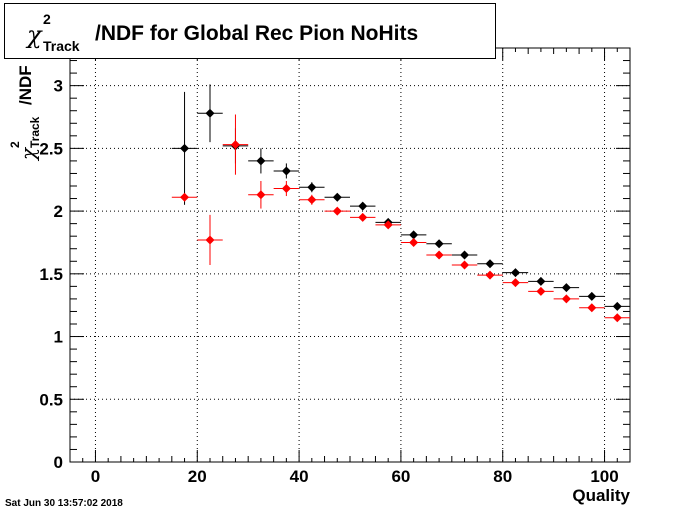 The image size is (700, 514). Describe the element at coordinates (64, 503) in the screenshot. I see `timestamp: Sat Jun 30 13:57:02 2018` at that location.